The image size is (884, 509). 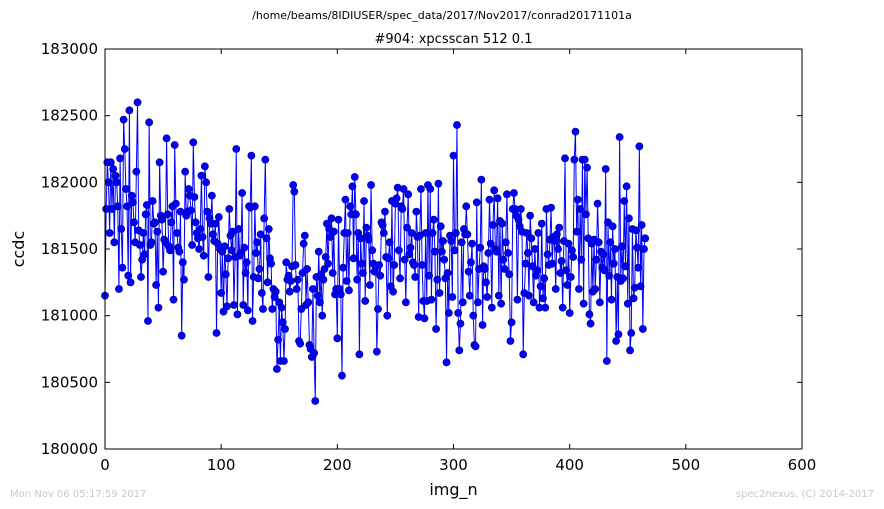 What do you see at coordinates (454, 39) in the screenshot?
I see `plot-title: #904: xpcsscan 512 0.1` at bounding box center [454, 39].